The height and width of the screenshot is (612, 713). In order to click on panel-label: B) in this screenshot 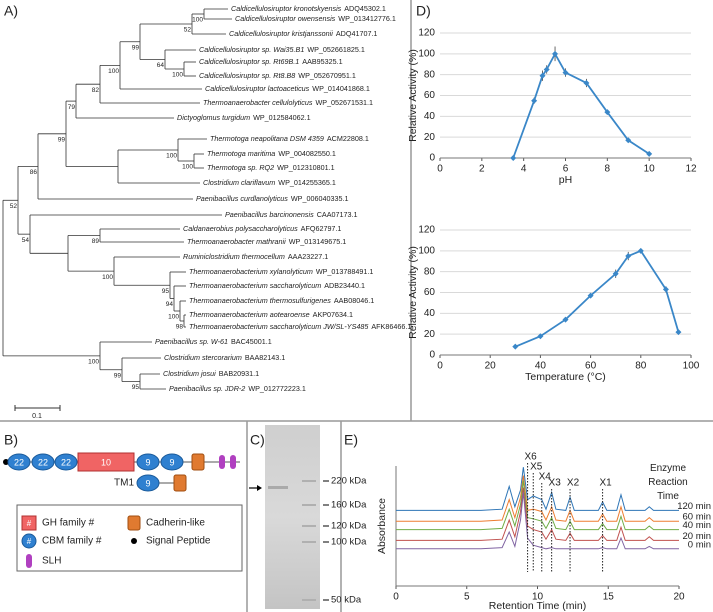, I will do `click(11, 440)`.